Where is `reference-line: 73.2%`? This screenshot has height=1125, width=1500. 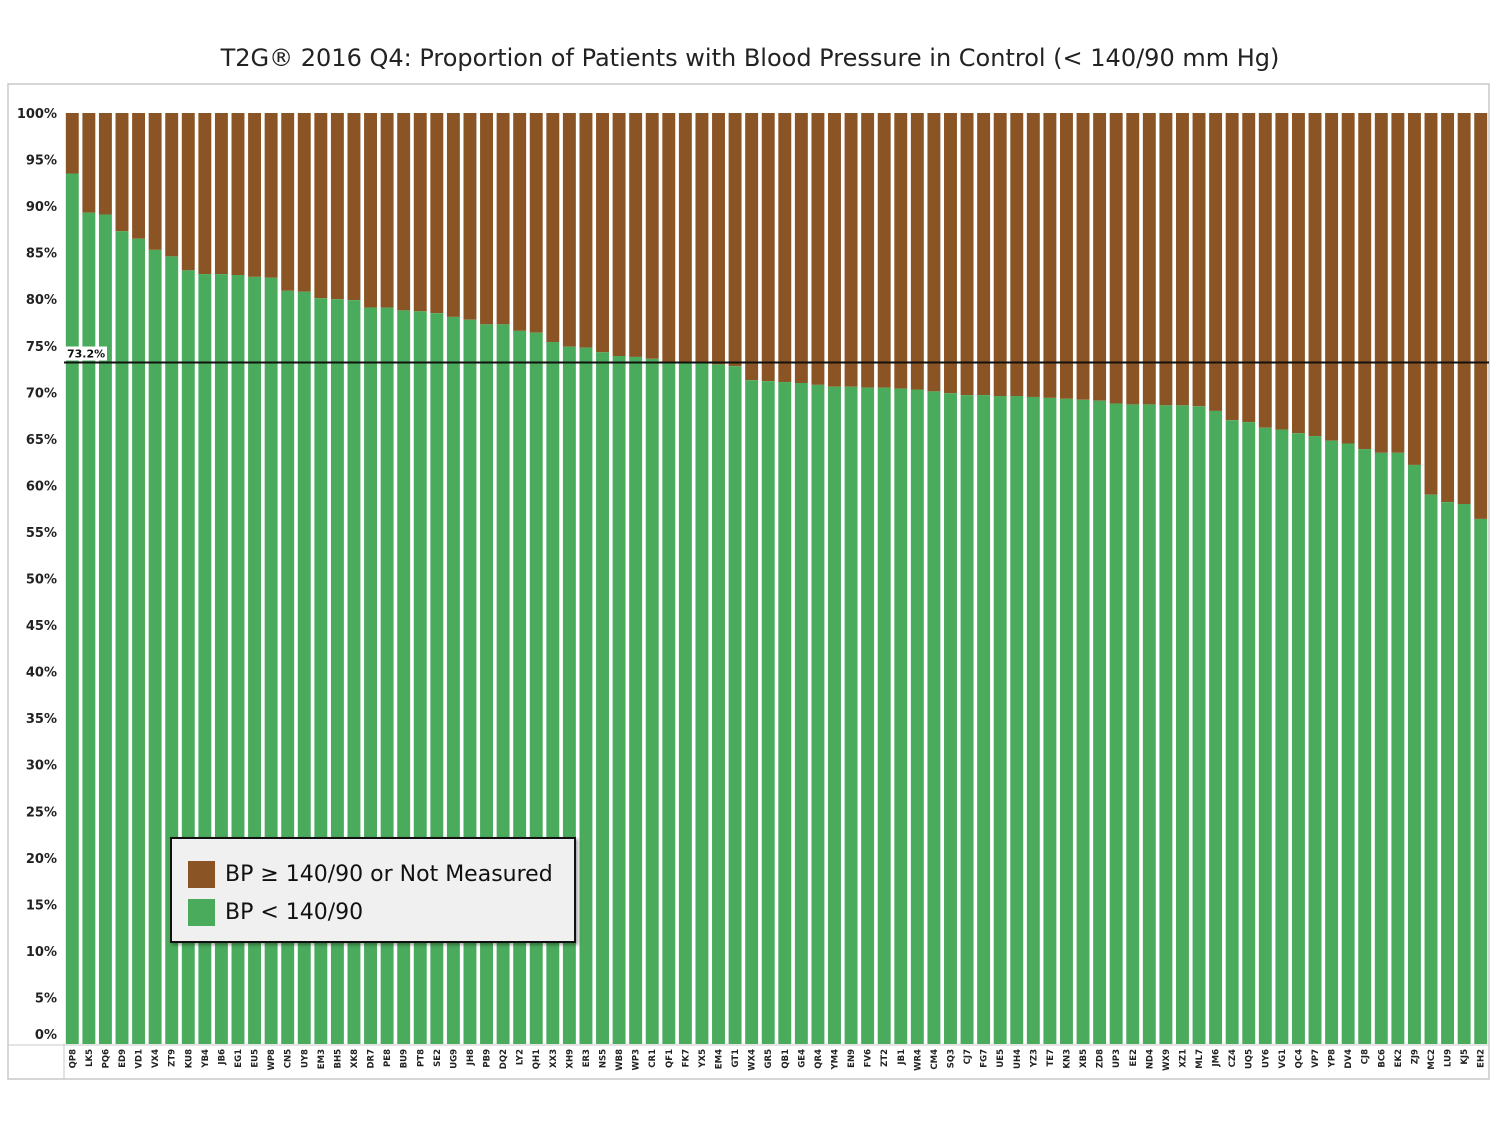
reference-line: 73.2% is located at coordinates (776, 355).